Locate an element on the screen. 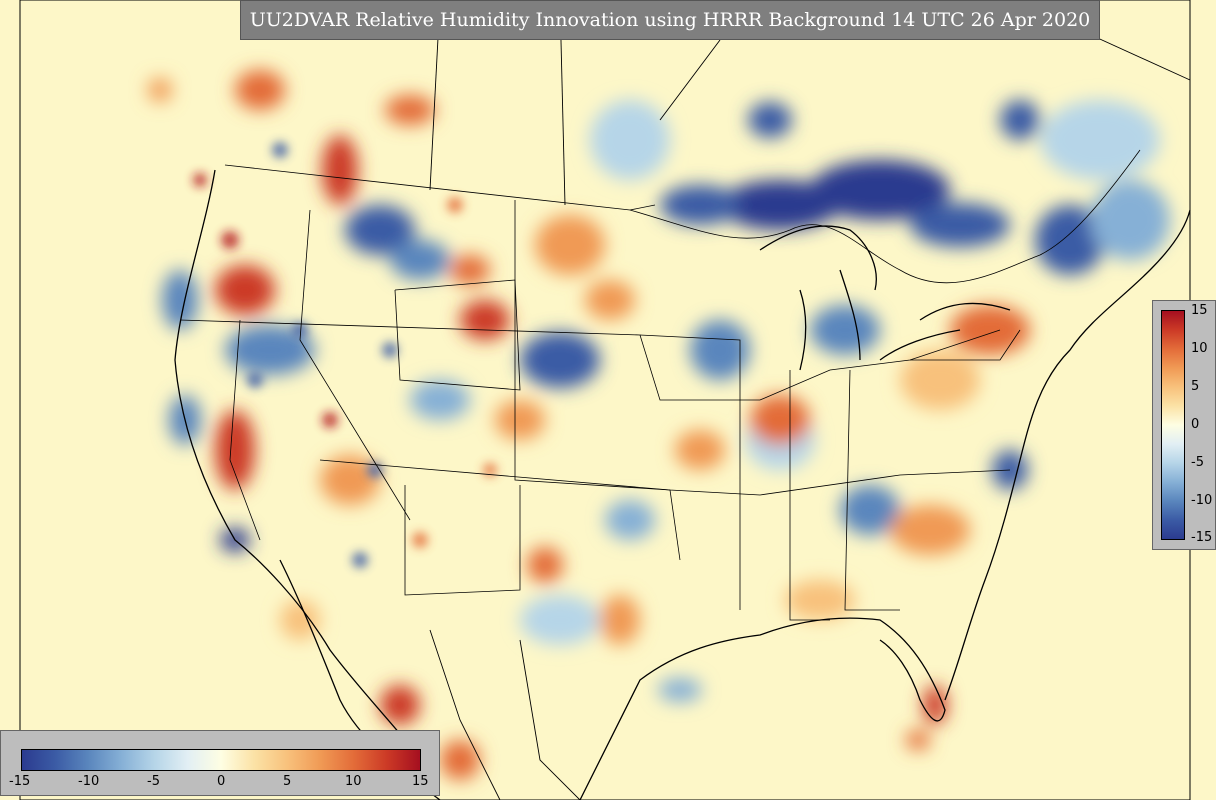 The image size is (1216, 800). hcbar-tick: -10 is located at coordinates (89, 781).